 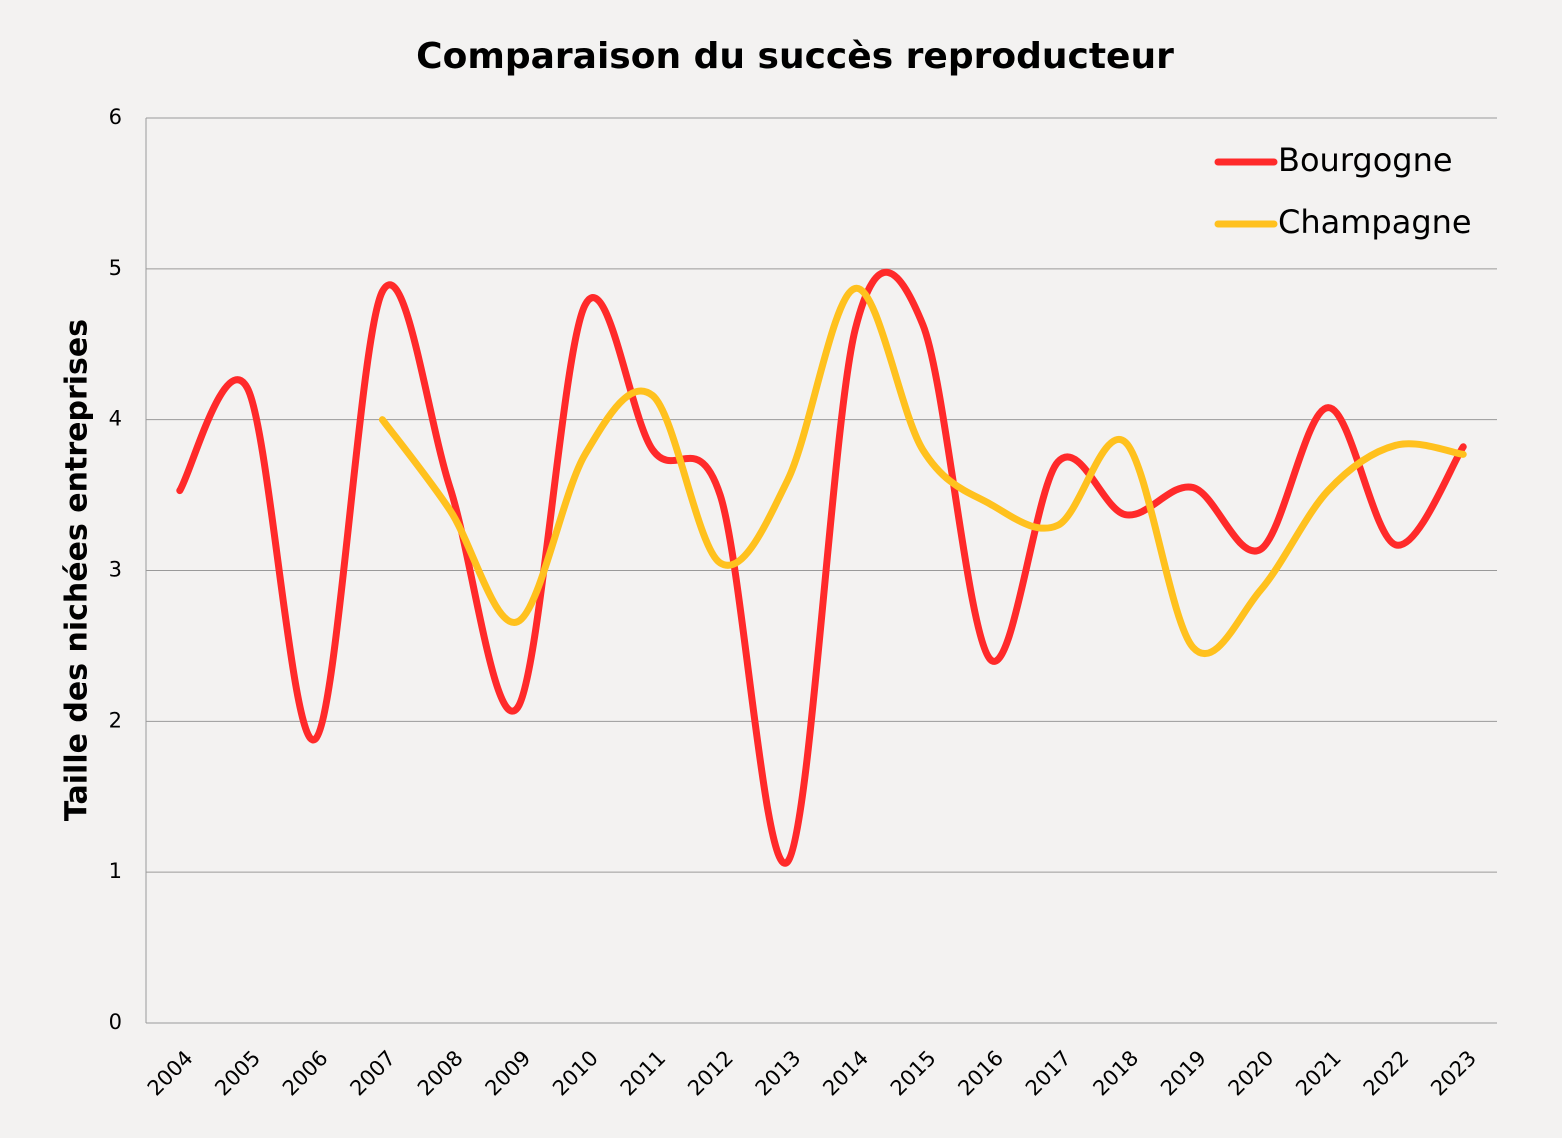 I want to click on y-tick-label: 4, so click(x=115, y=419).